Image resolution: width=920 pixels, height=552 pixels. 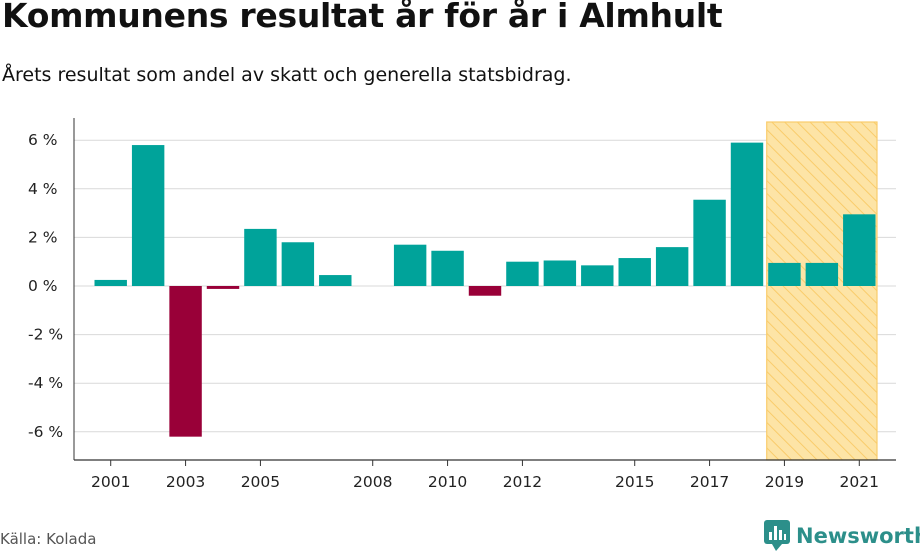 What do you see at coordinates (597, 275) in the screenshot?
I see `bar-2014` at bounding box center [597, 275].